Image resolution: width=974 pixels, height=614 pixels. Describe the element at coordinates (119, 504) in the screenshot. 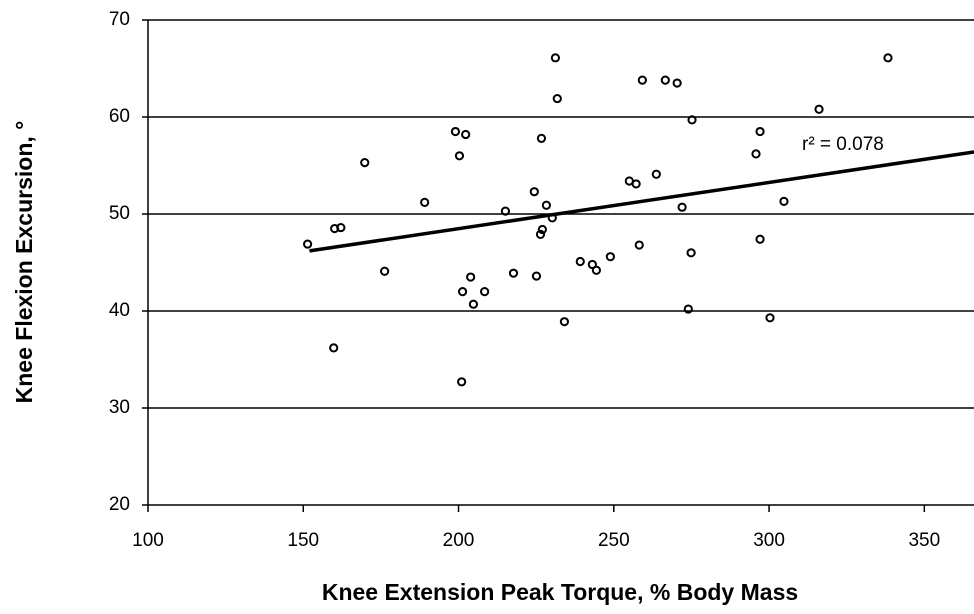

I see `y-tick-label: 20` at that location.